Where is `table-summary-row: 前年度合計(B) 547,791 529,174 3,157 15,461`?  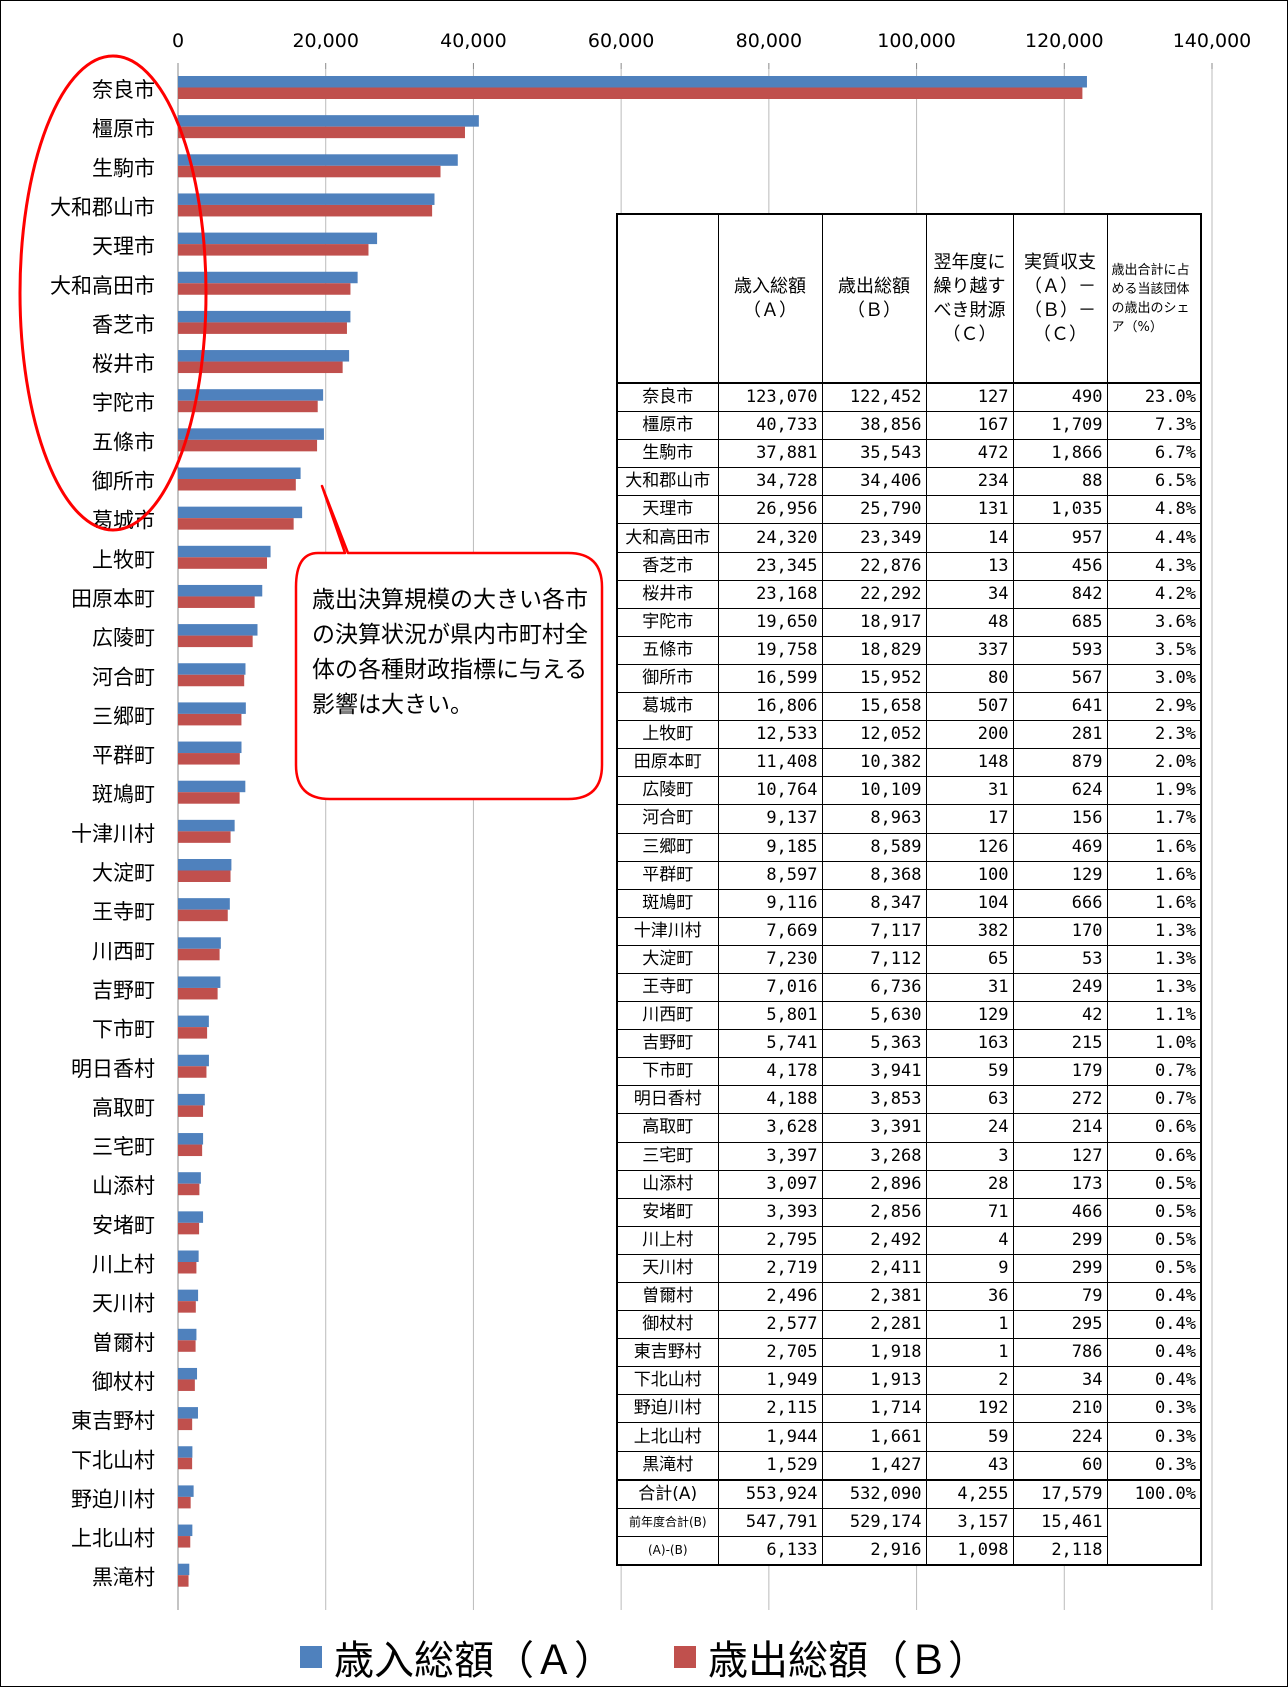
table-summary-row: 前年度合計(B) 547,791 529,174 3,157 15,461 is located at coordinates (908, 1522).